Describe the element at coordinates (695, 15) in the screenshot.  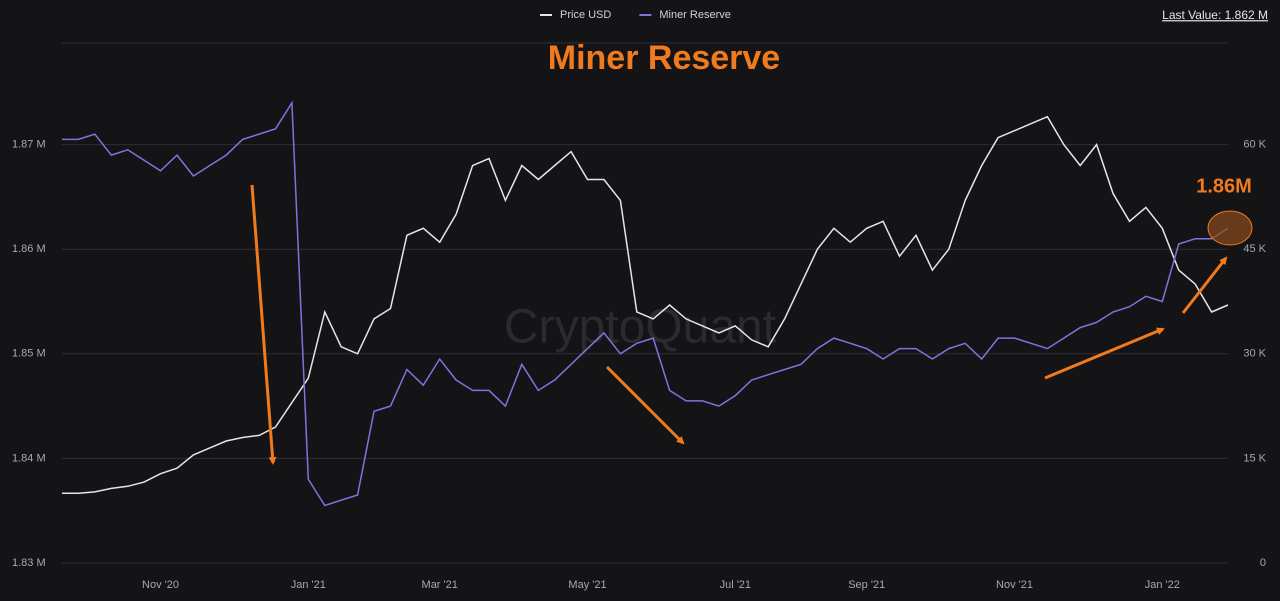
I see `legend-label: Miner Reserve` at that location.